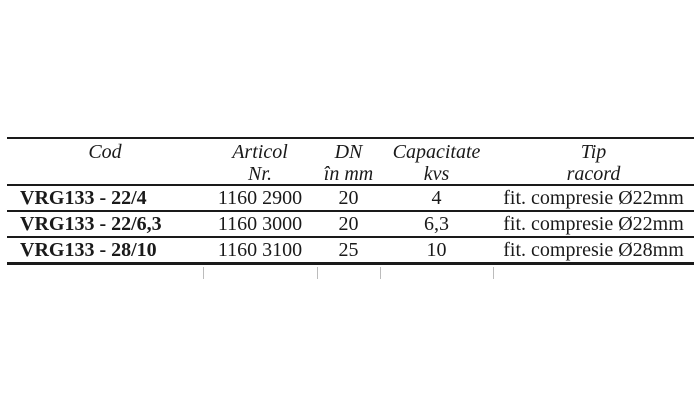  Describe the element at coordinates (593, 152) in the screenshot. I see `column-header-label: Tip` at that location.